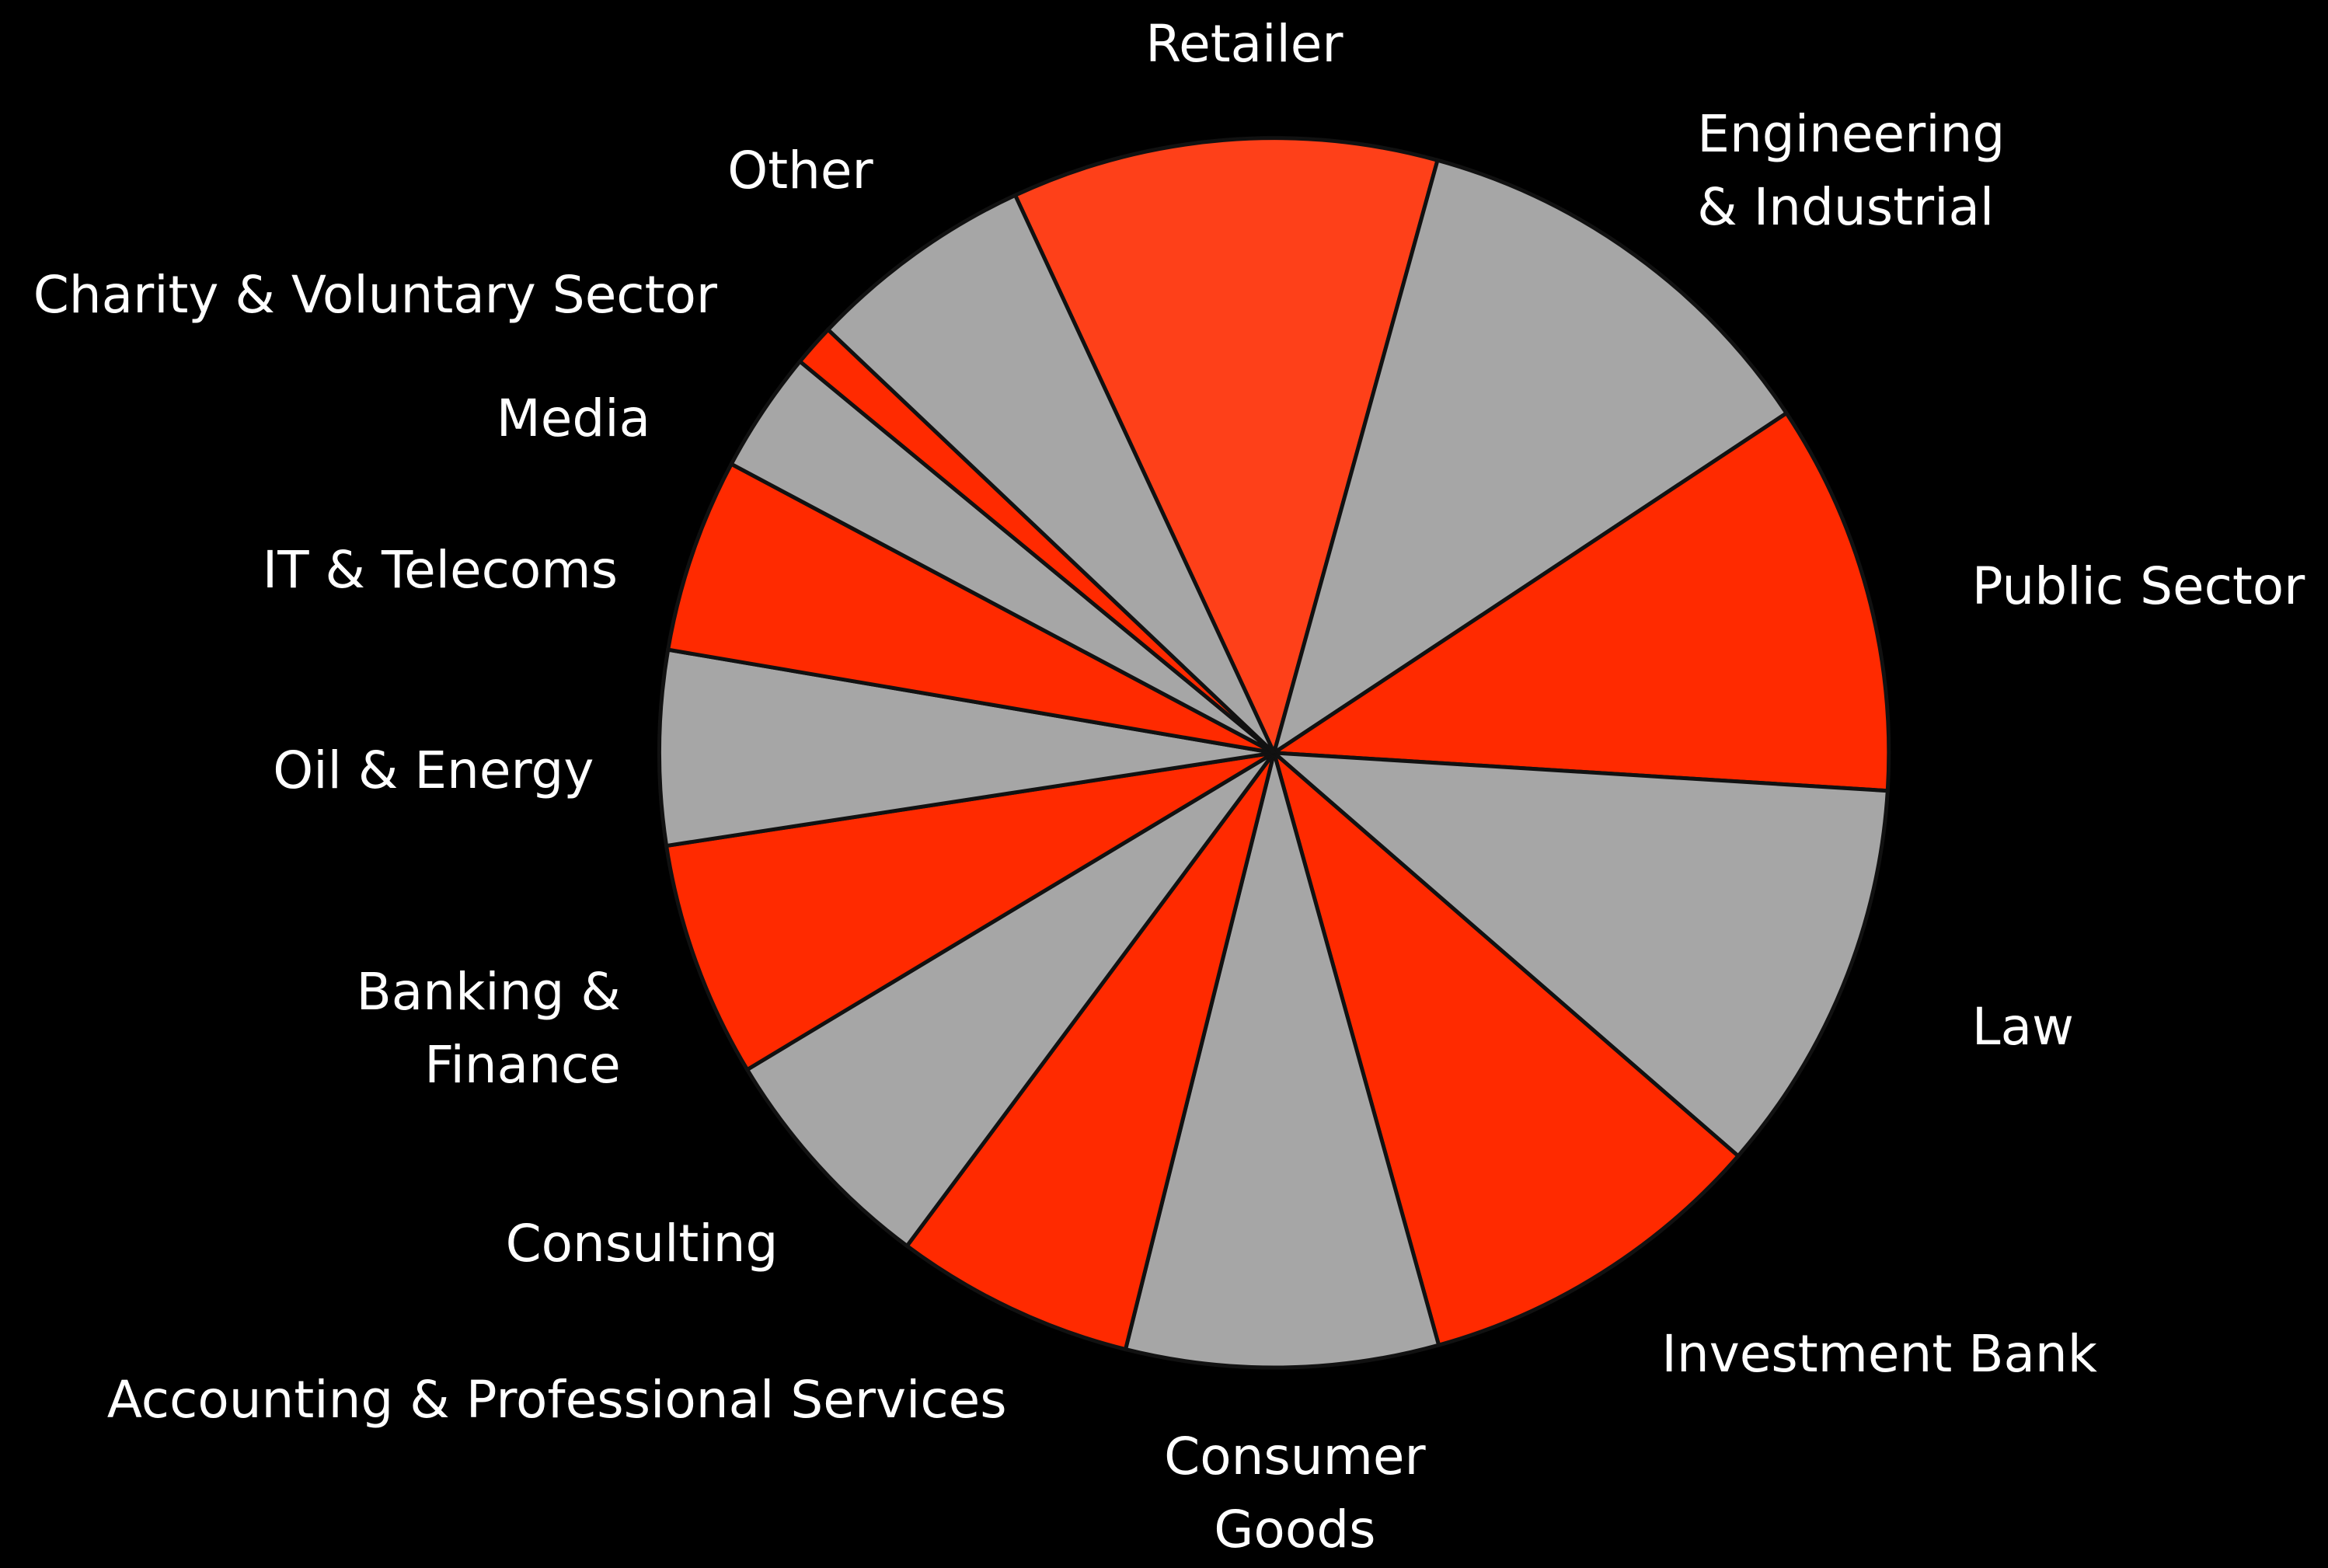 This screenshot has width=2328, height=1568. What do you see at coordinates (1295, 1493) in the screenshot?
I see `slice-label: Consumer Goods` at bounding box center [1295, 1493].